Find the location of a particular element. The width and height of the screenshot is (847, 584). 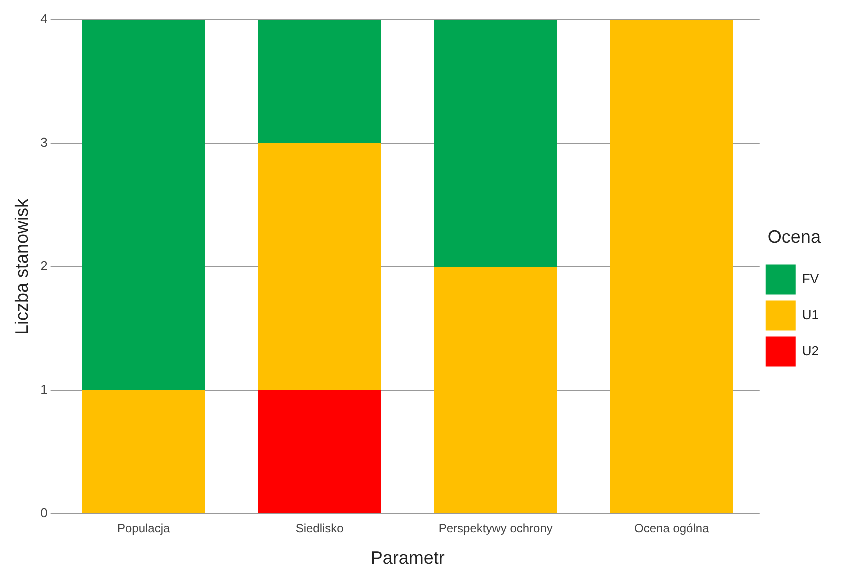

legend-title: Ocena is located at coordinates (795, 237).